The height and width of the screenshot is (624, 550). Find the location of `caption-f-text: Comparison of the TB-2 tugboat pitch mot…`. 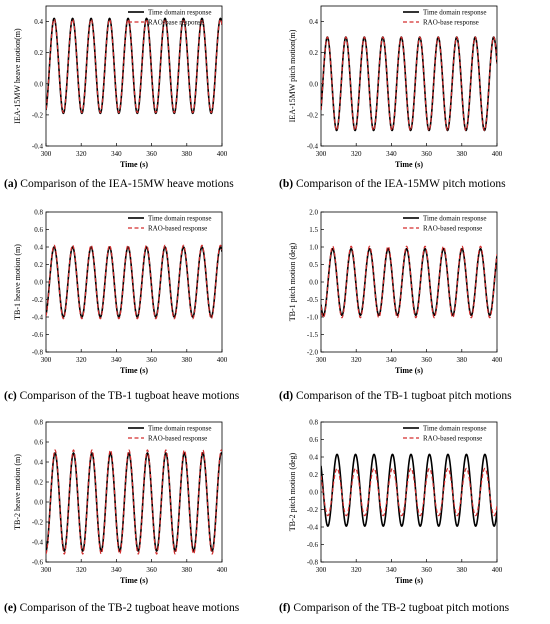

caption-f-text: Comparison of the TB-2 tugboat pitch mot… is located at coordinates (401, 608).